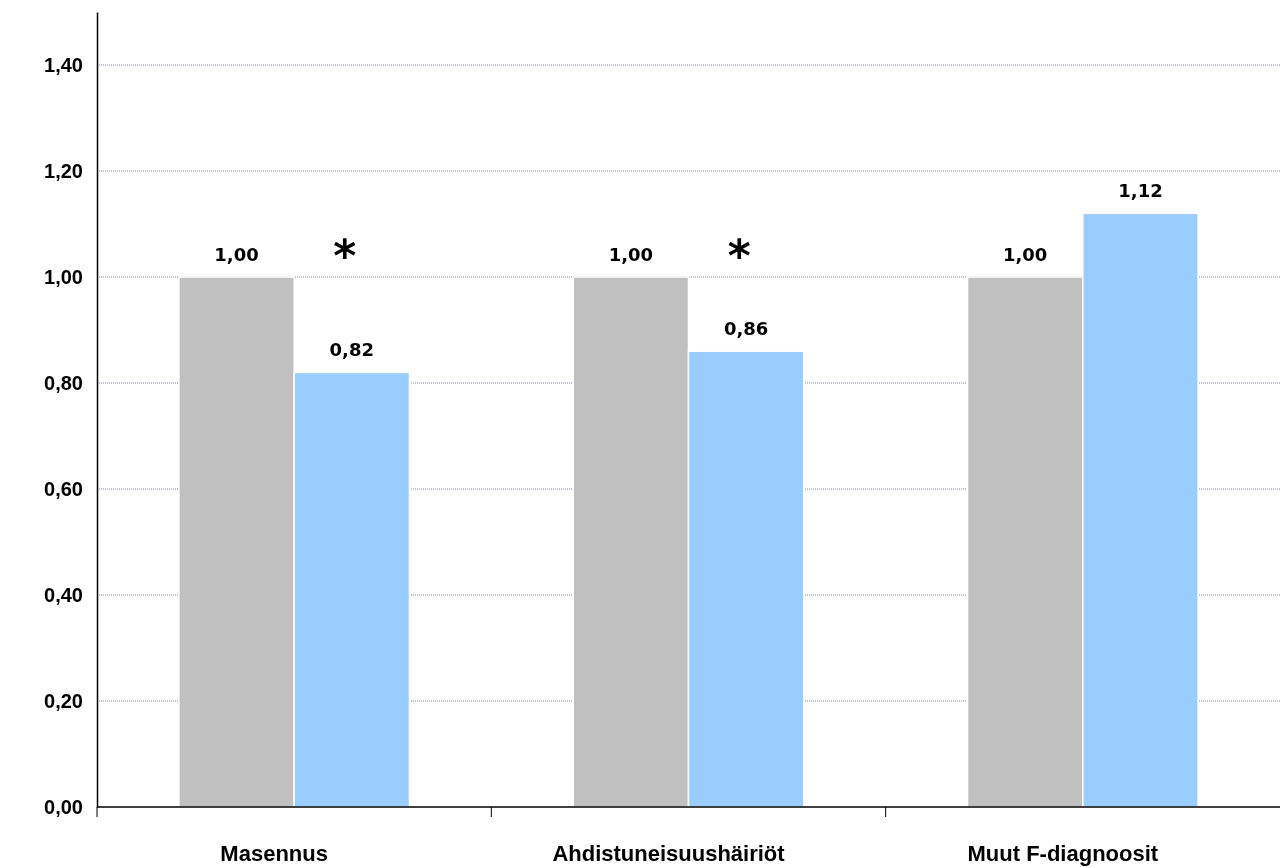 The image size is (1280, 868). I want to click on data-label: 0,86, so click(746, 329).